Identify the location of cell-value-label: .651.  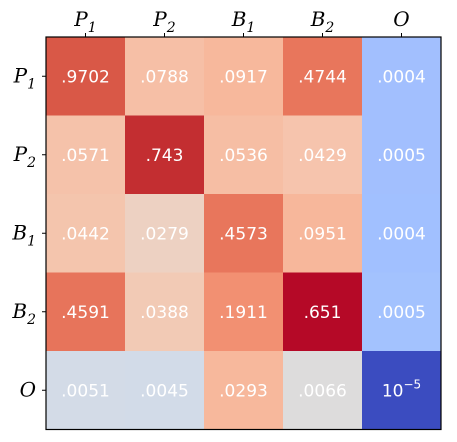
(323, 313).